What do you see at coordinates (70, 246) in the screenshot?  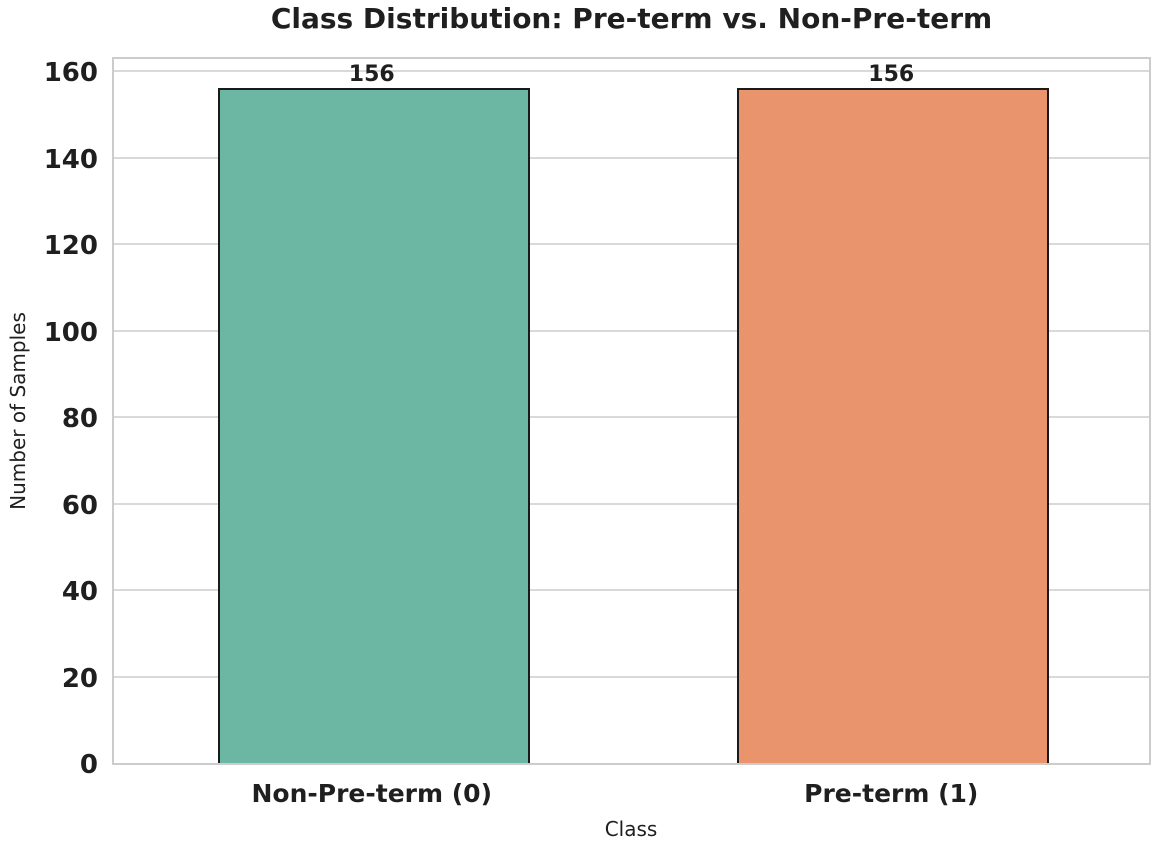 I see `y-tick-label: 120` at bounding box center [70, 246].